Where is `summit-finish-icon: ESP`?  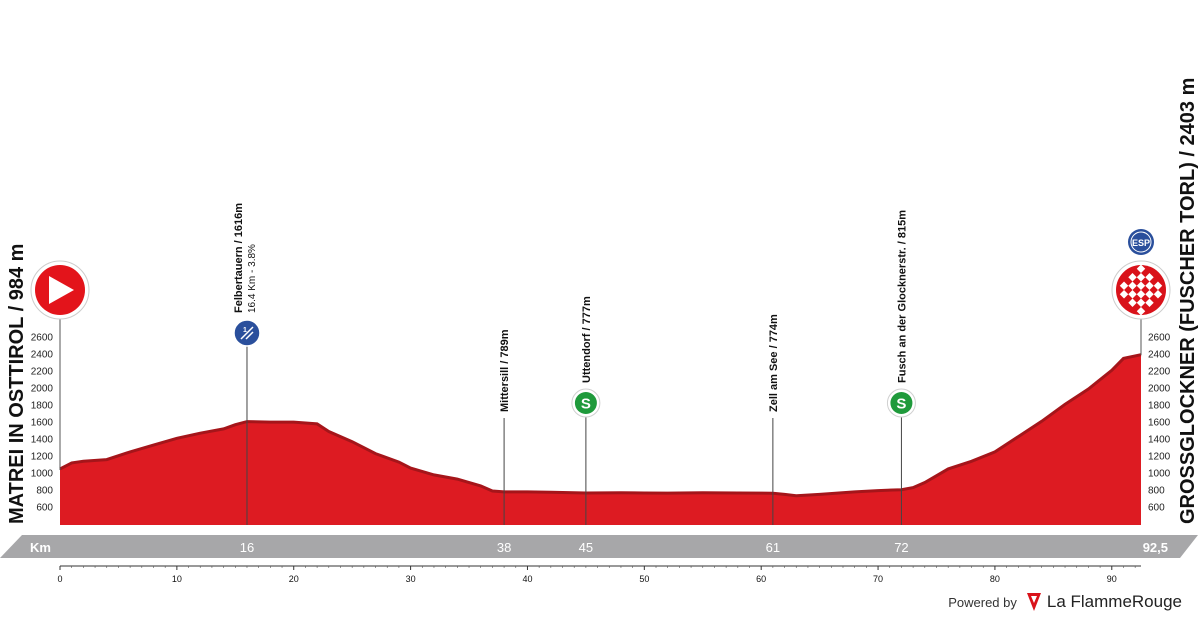 summit-finish-icon: ESP is located at coordinates (1141, 242).